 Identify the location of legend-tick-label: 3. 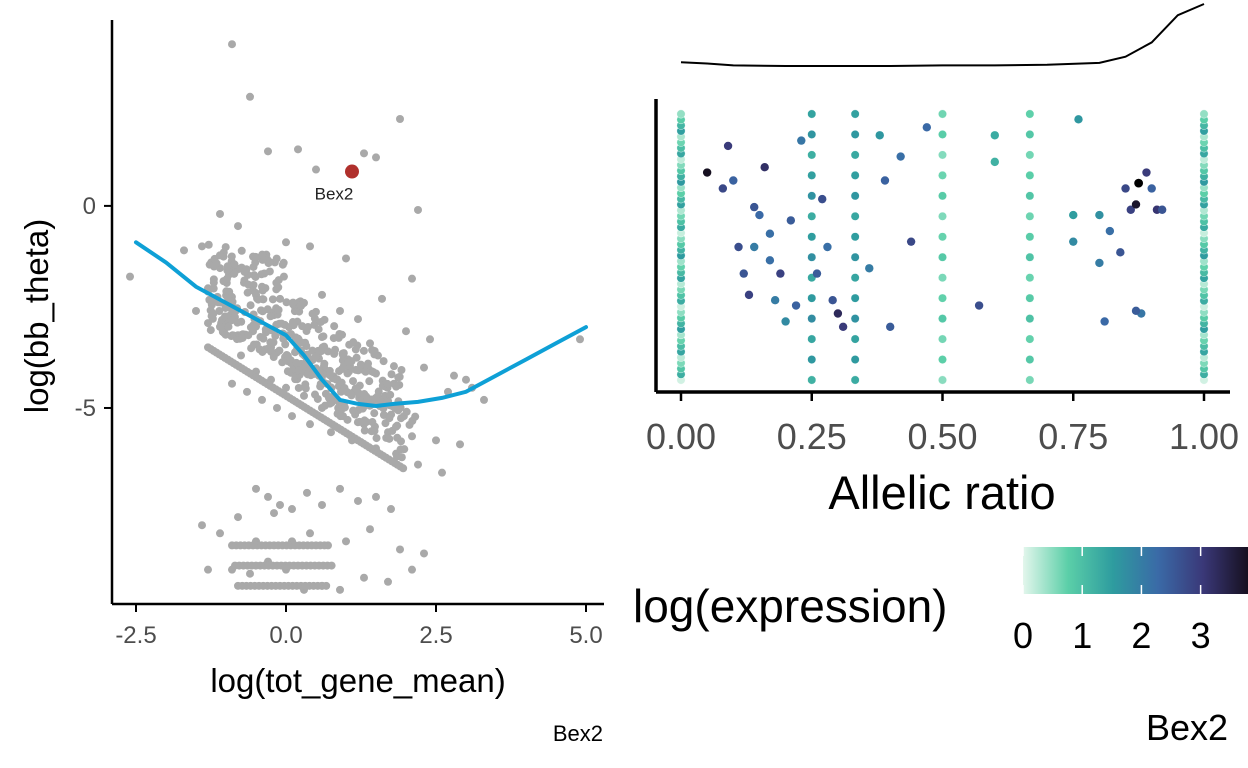
(1201, 635).